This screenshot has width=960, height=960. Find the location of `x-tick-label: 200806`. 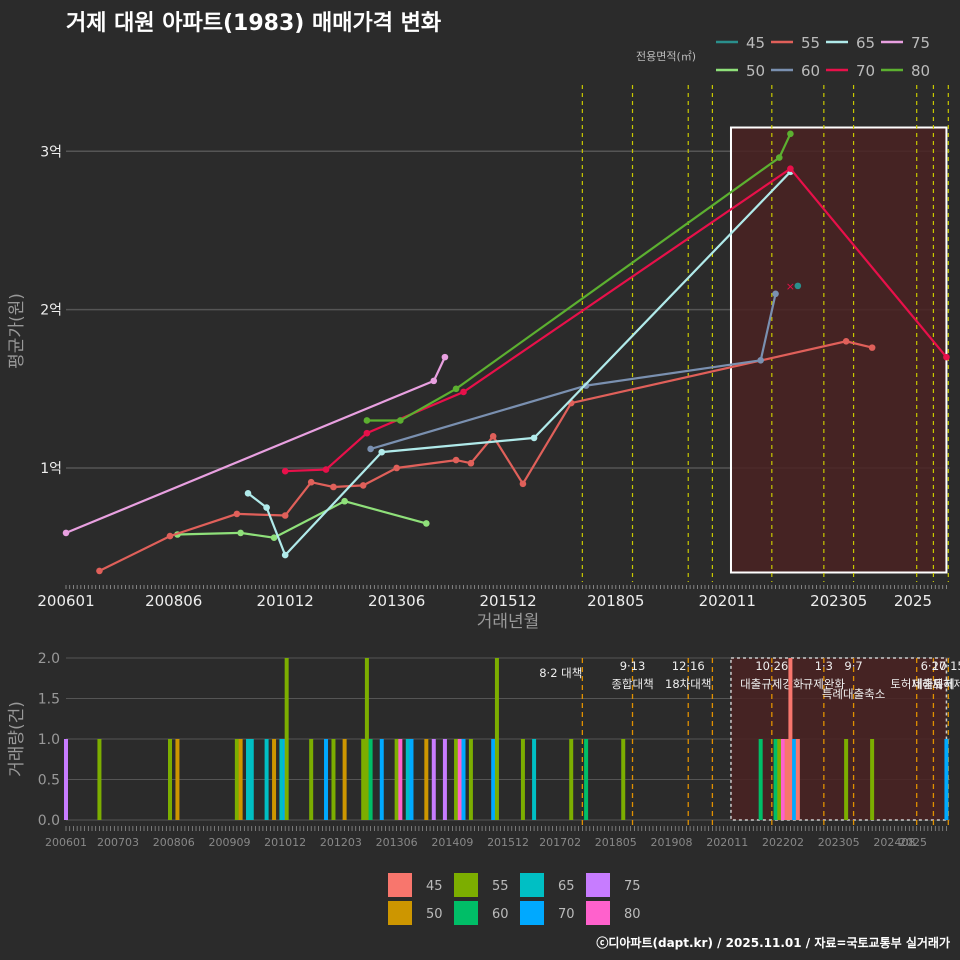

x-tick-label: 200806 is located at coordinates (173, 601).